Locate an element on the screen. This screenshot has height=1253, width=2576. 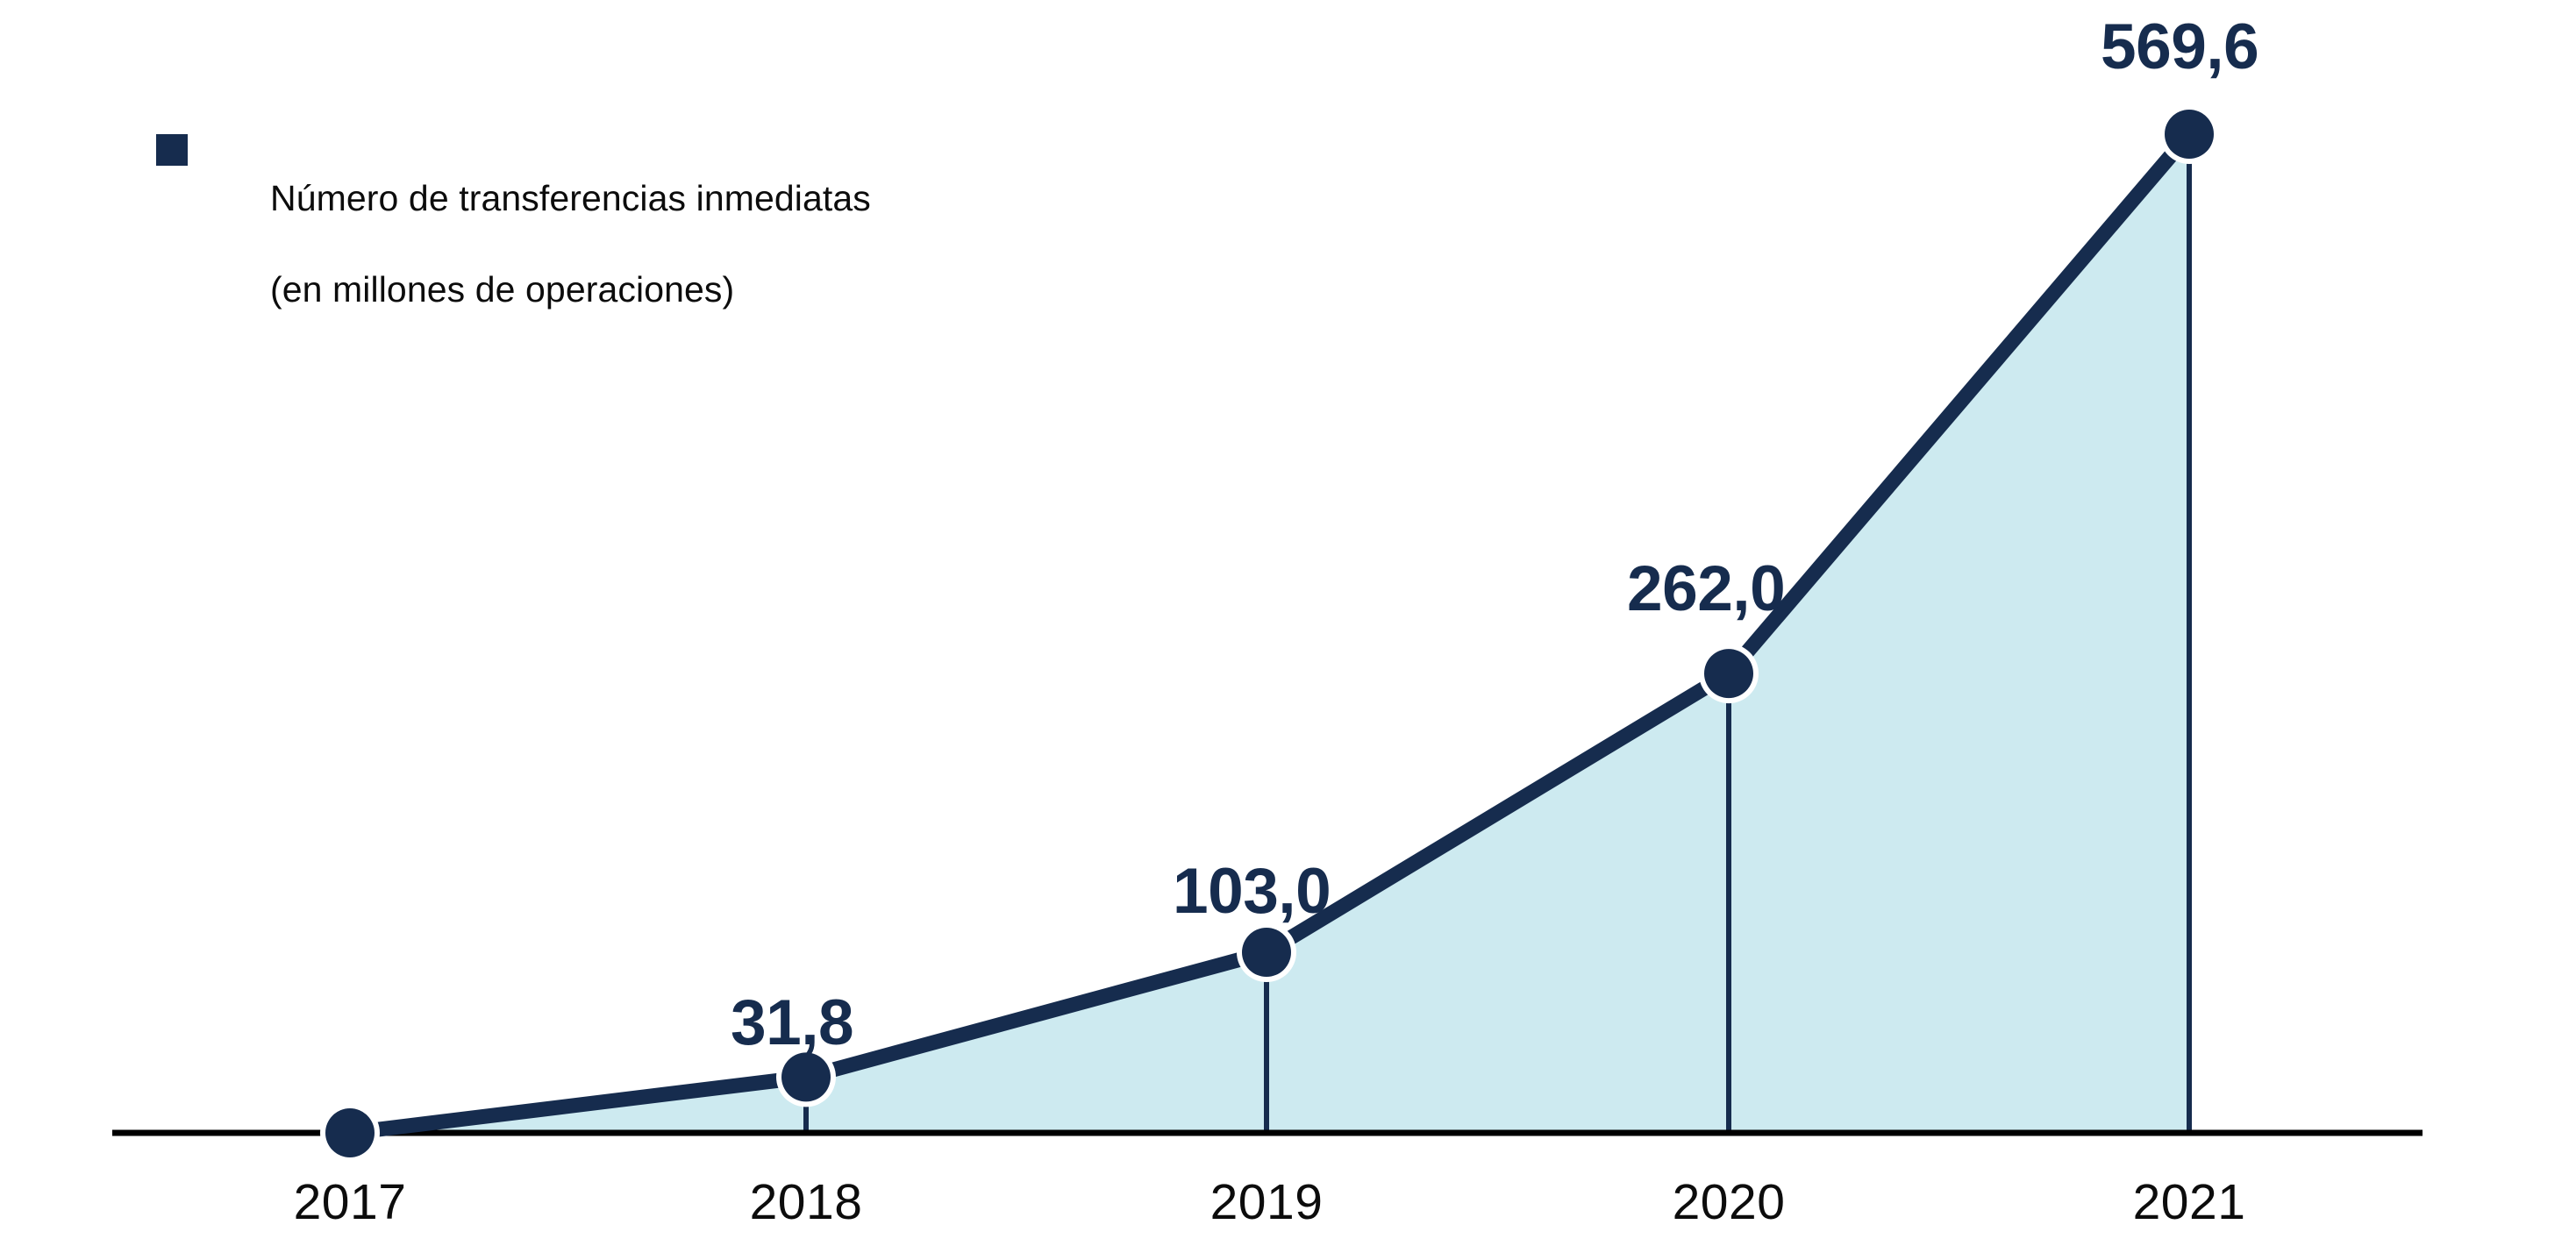
data-point-2018 is located at coordinates (806, 1077).